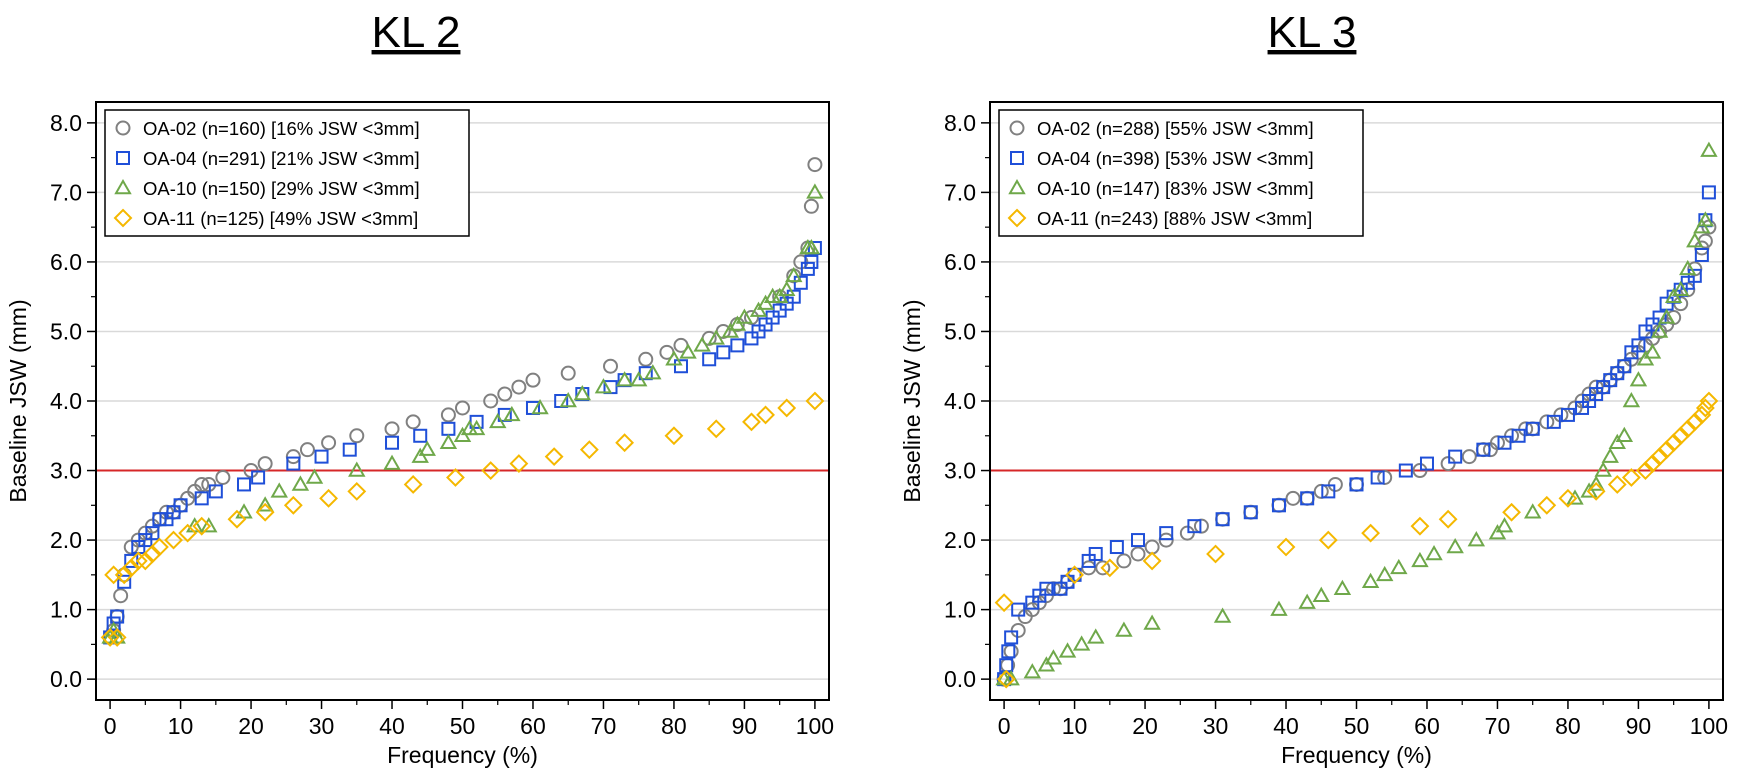 Image resolution: width=1738 pixels, height=779 pixels. I want to click on y-tick-label: 0.0, so click(66, 679).